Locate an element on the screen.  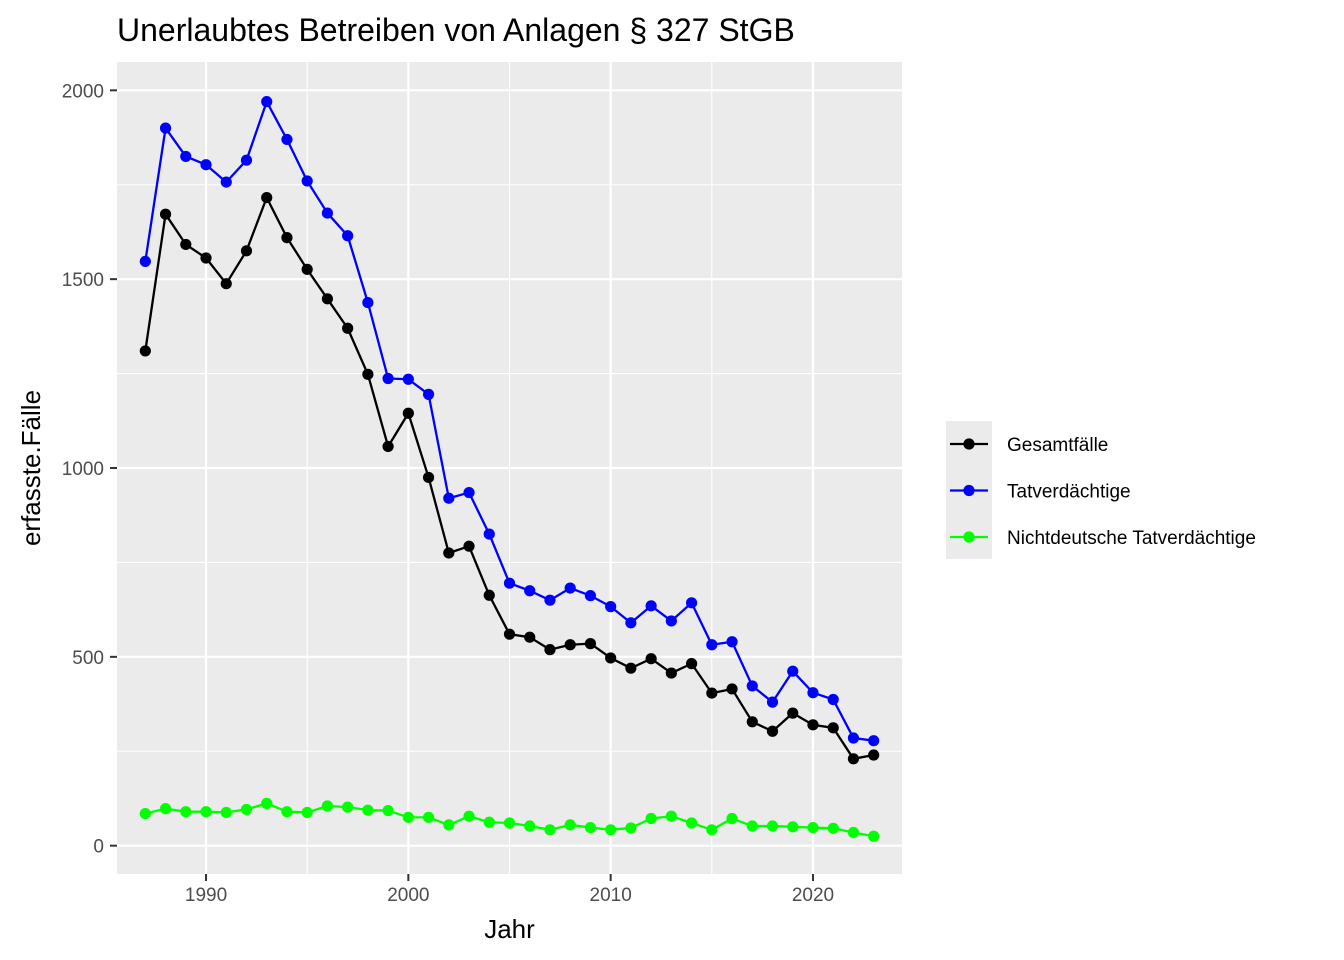
x-axis: 1990 2000 2010 2020 is located at coordinates (509, 890).